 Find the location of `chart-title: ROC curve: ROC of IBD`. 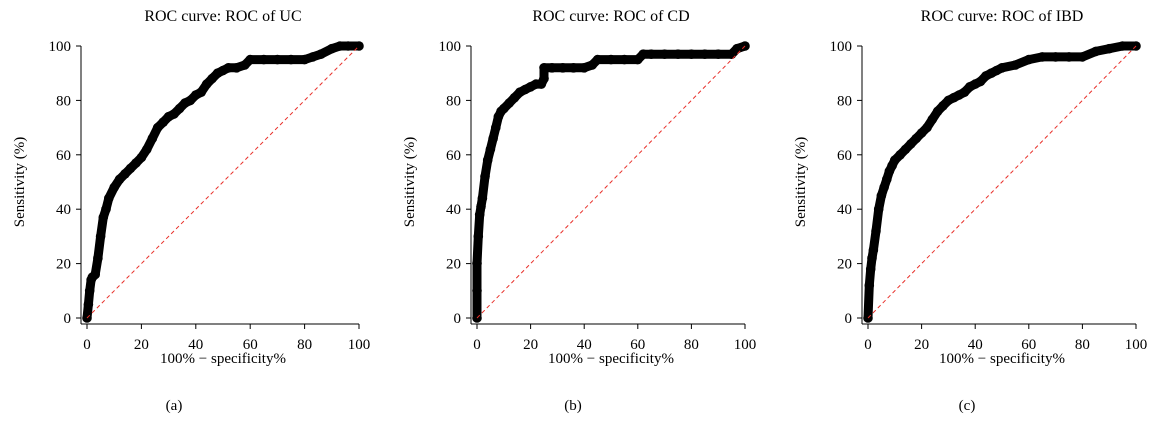

chart-title: ROC curve: ROC of IBD is located at coordinates (1002, 16).